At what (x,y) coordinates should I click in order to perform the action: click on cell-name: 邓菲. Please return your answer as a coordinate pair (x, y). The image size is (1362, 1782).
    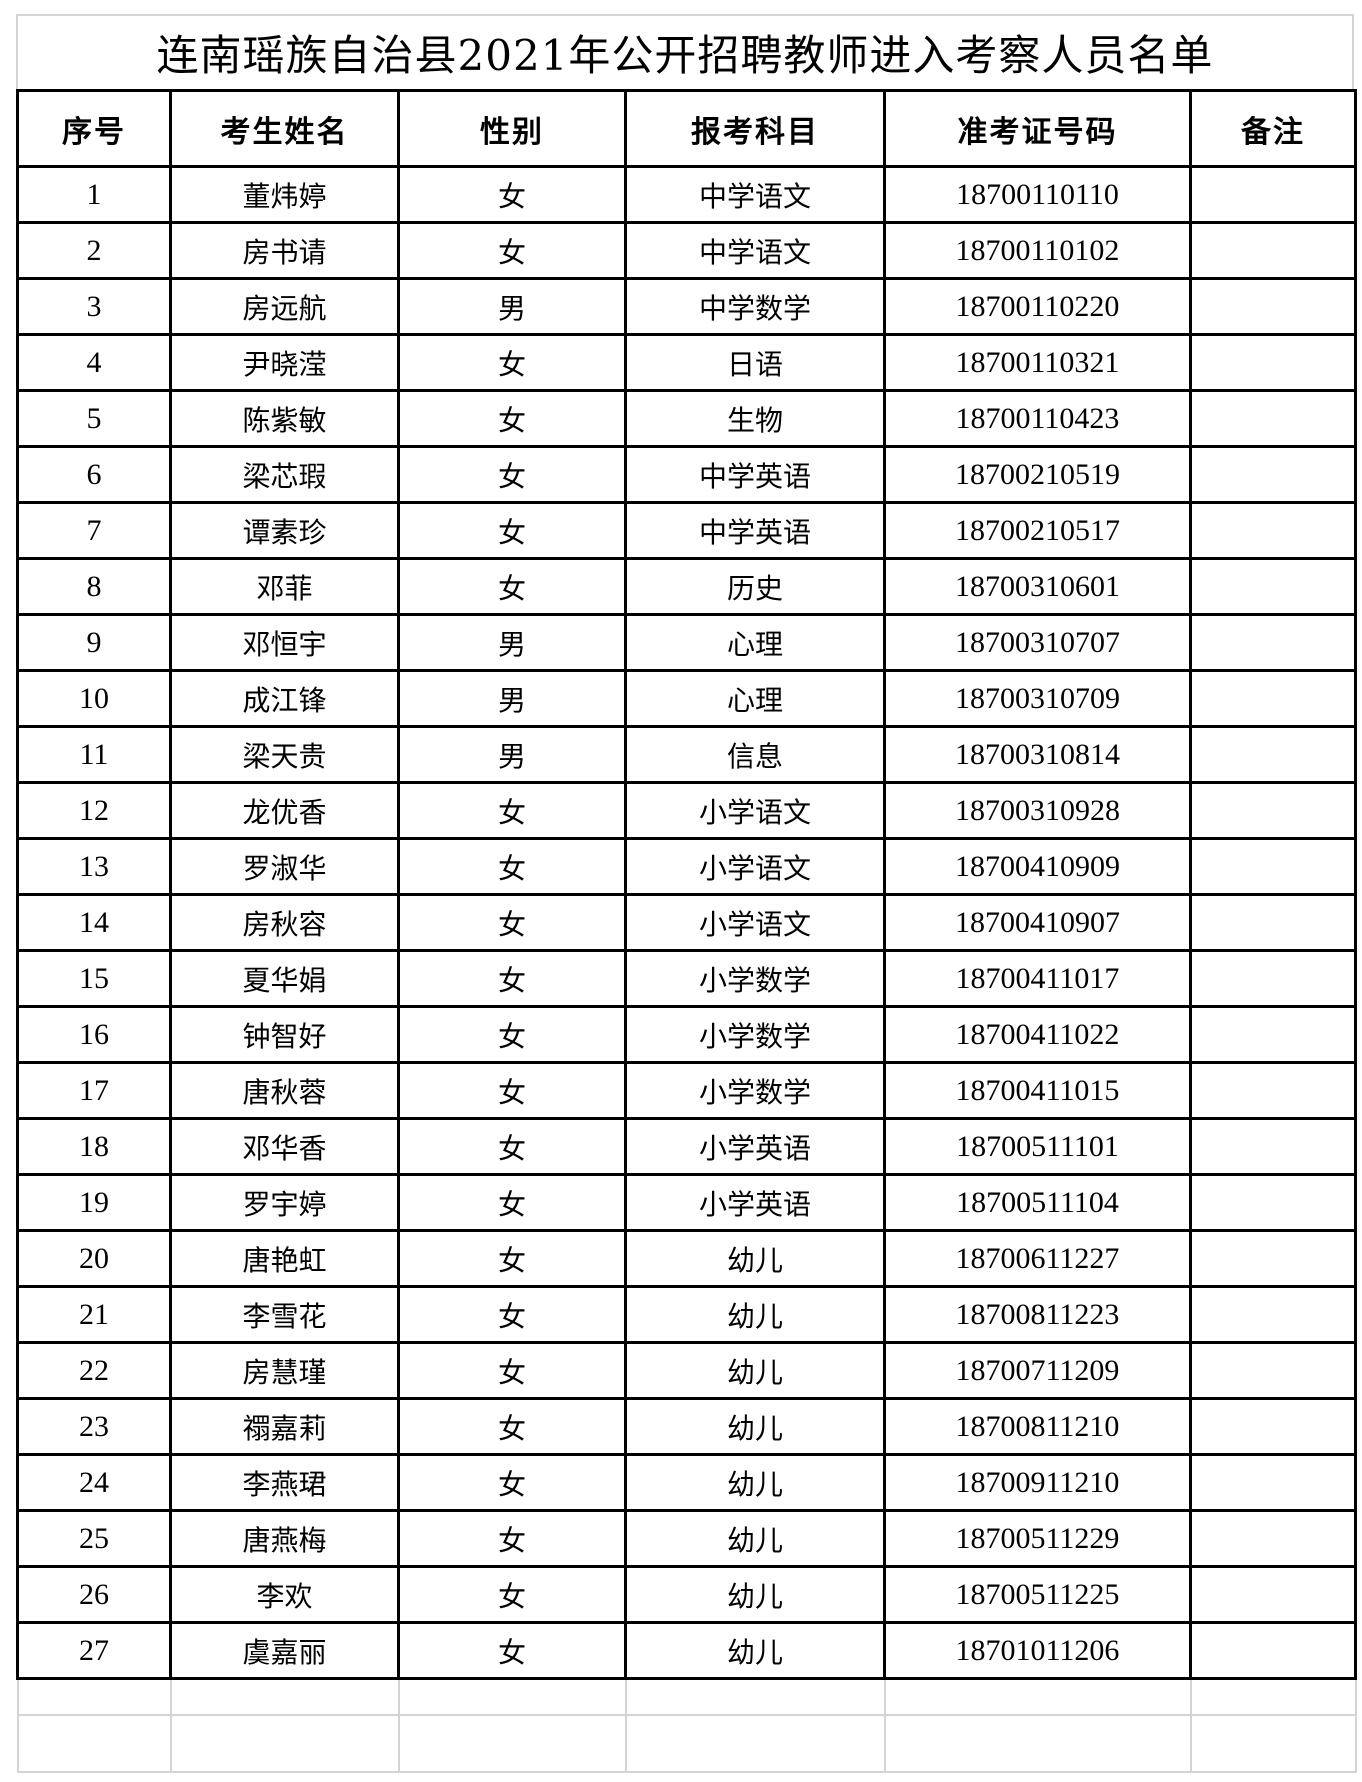
    Looking at the image, I should click on (284, 586).